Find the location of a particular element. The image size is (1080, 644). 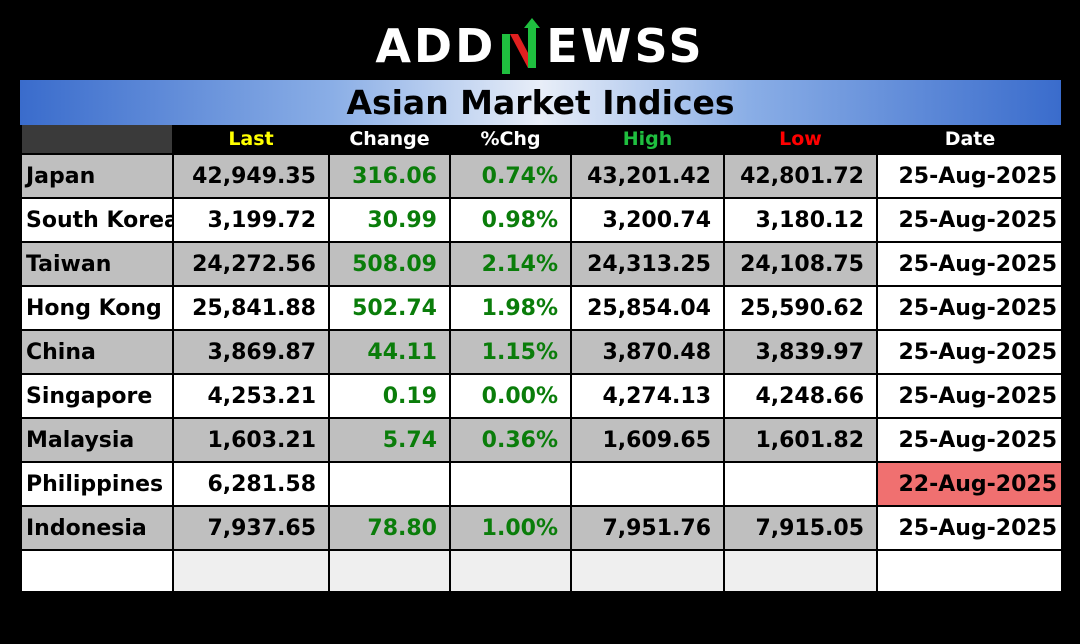

last-value: 7,937.65 is located at coordinates (251, 528).